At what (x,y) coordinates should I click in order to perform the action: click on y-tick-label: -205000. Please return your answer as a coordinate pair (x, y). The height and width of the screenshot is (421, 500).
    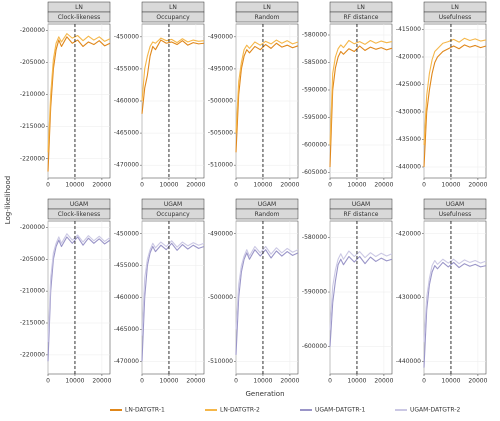
    Looking at the image, I should click on (32, 62).